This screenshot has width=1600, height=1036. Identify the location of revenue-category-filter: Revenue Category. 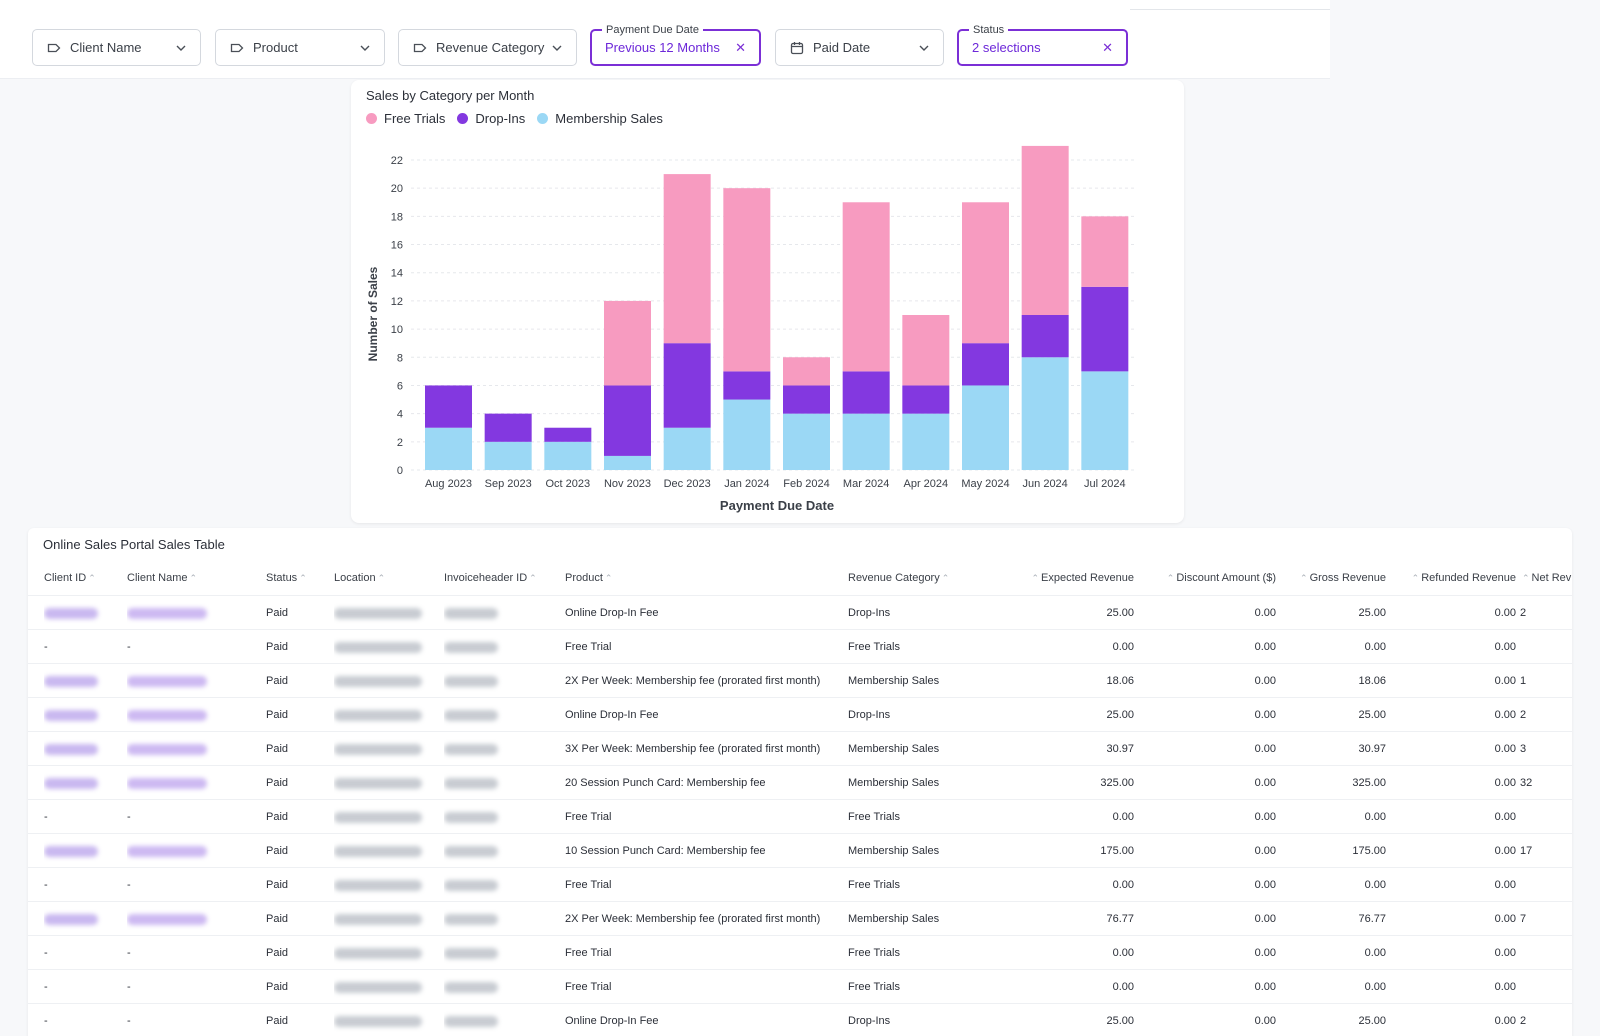
(487, 47).